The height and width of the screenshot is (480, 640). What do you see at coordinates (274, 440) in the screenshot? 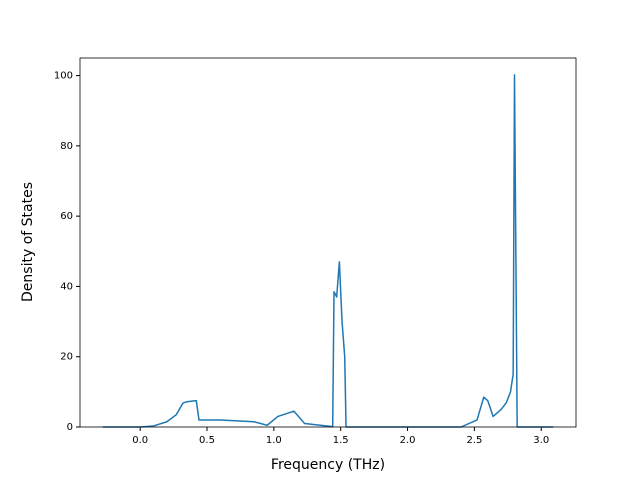
I see `x-tick-label: 1.0` at bounding box center [274, 440].